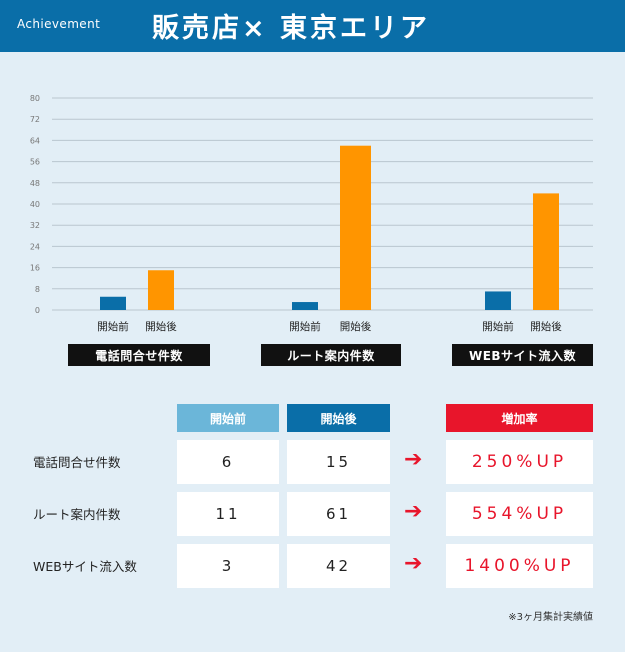 The width and height of the screenshot is (625, 652). Describe the element at coordinates (338, 462) in the screenshot. I see `cell-after-phone: 15` at that location.